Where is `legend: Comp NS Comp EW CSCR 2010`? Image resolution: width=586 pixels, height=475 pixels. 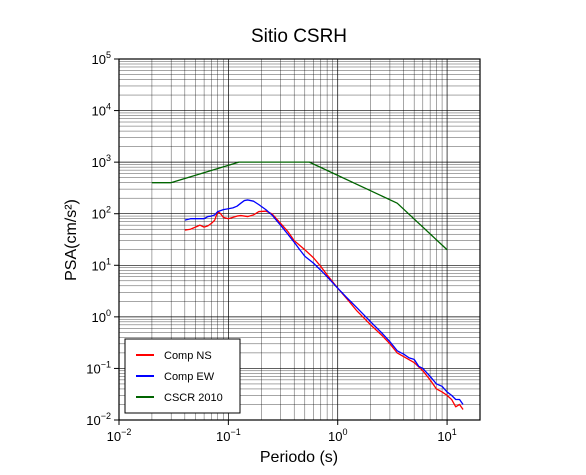 legend: Comp NS Comp EW CSCR 2010 is located at coordinates (182, 376).